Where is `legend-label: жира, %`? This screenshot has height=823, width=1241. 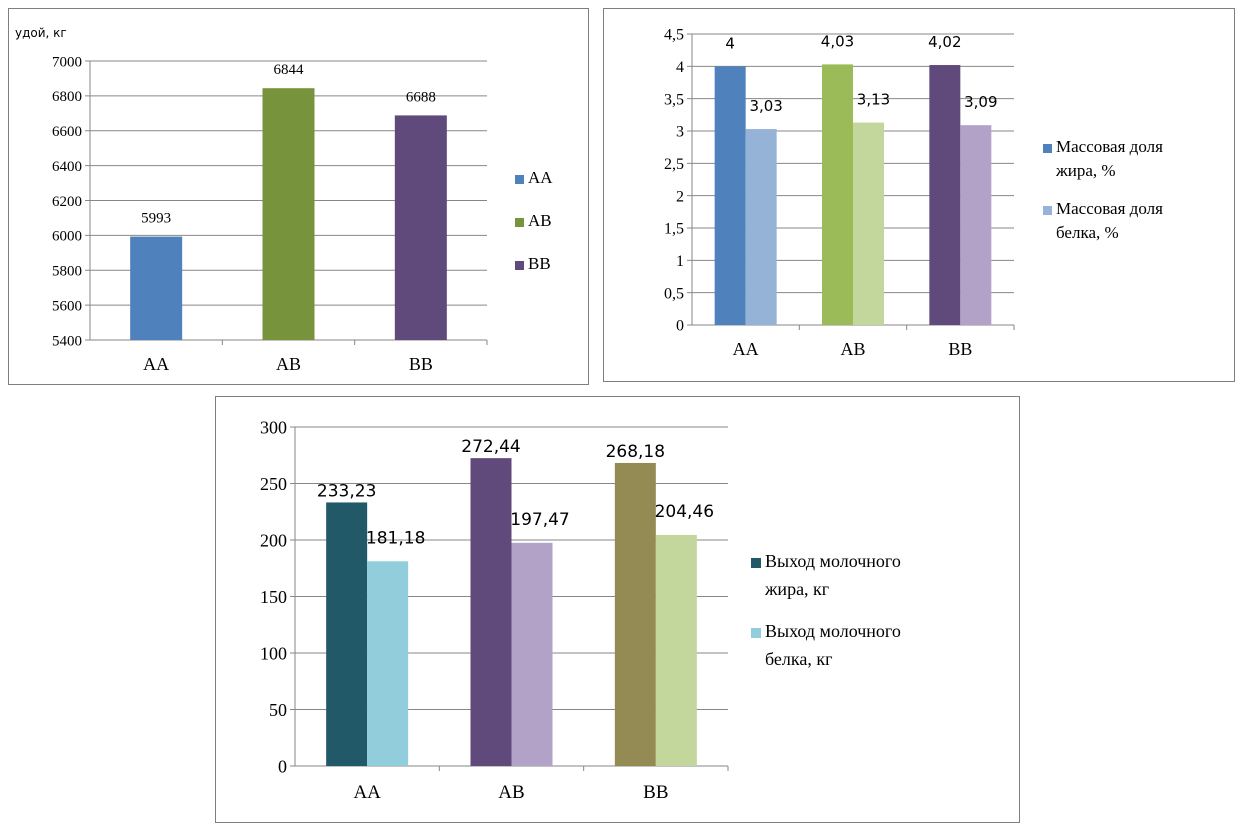 legend-label: жира, % is located at coordinates (1085, 170).